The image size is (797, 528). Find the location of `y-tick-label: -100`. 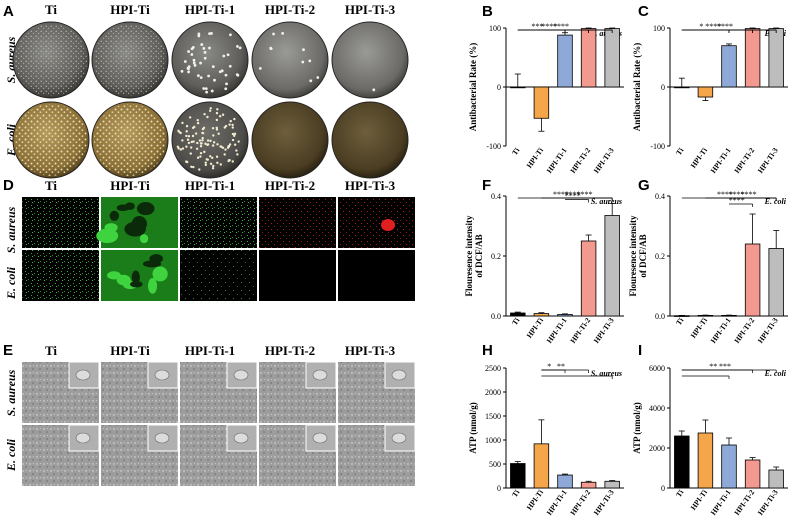

y-tick-label: -100 is located at coordinates (657, 146).